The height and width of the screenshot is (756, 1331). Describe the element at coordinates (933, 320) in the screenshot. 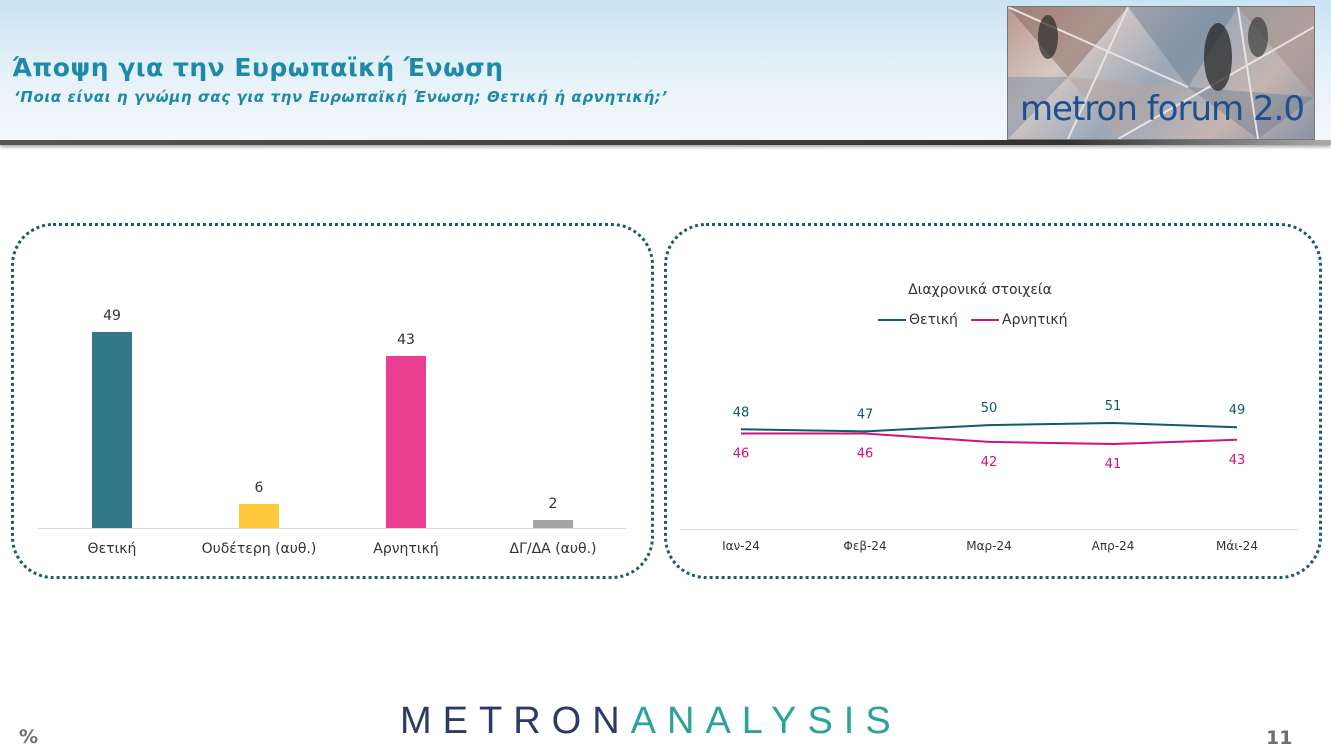

I see `legend-label-positive: Θετική` at that location.